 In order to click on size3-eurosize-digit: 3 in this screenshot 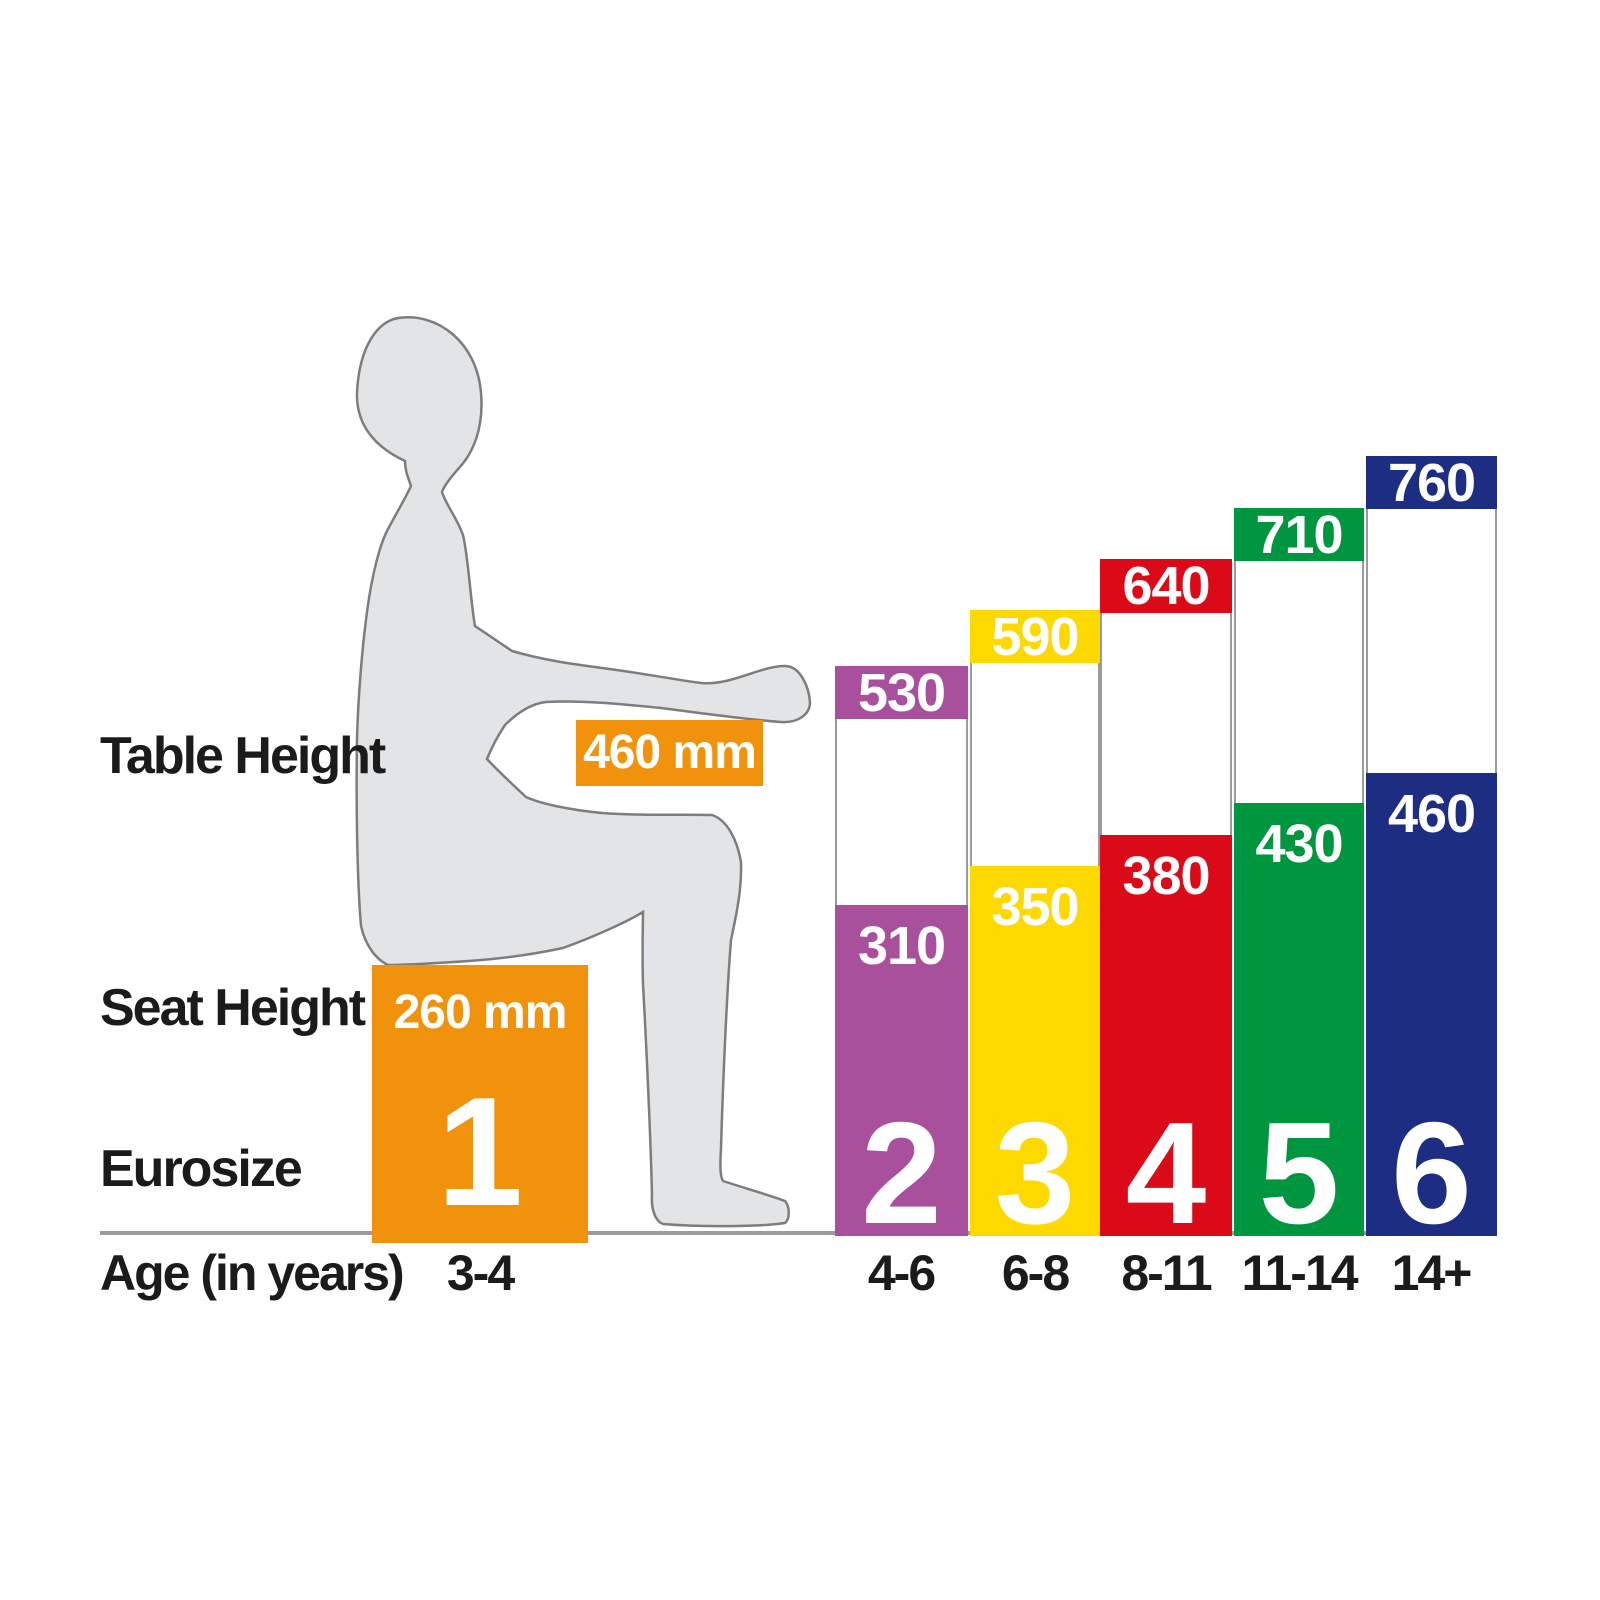, I will do `click(1035, 1172)`.